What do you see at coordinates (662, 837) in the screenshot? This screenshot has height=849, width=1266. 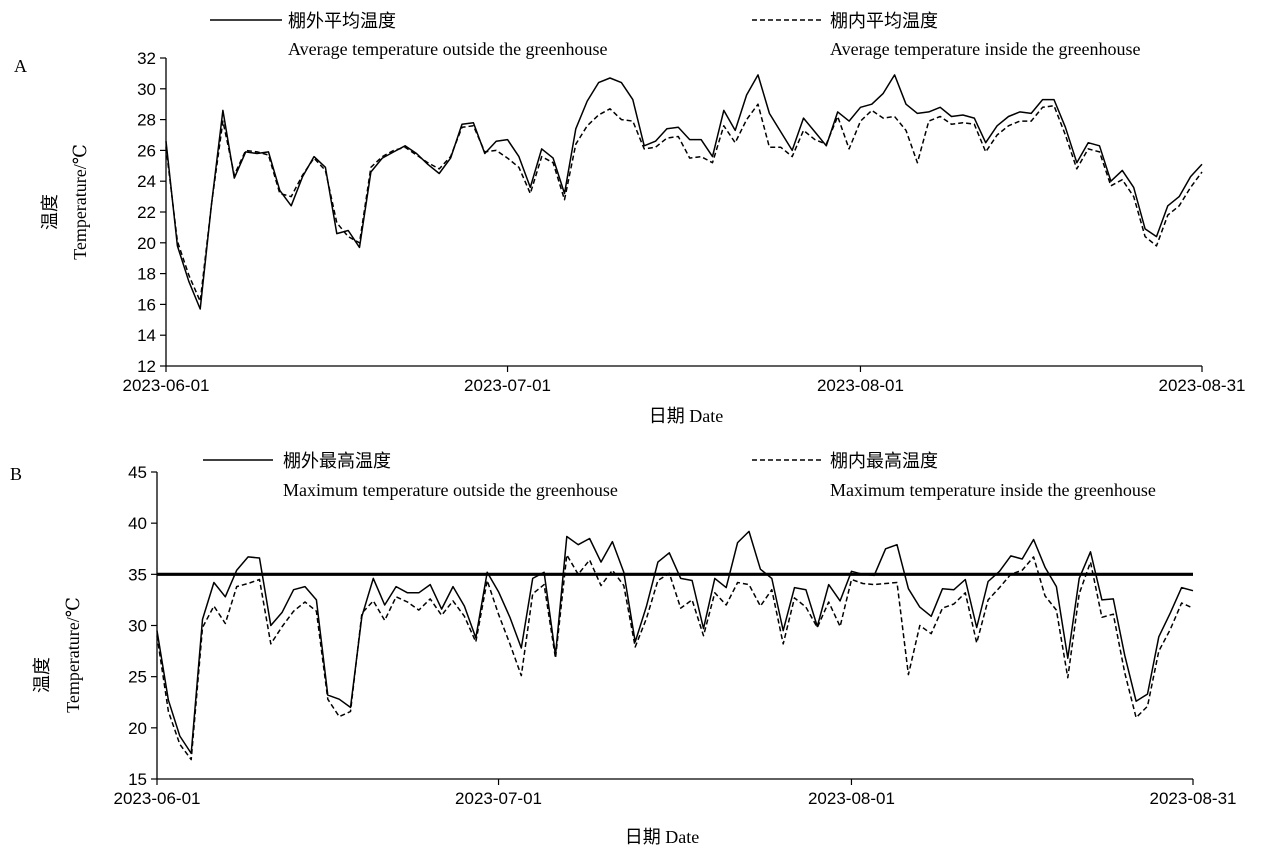 I see `panel-b-xlabel: 日期 Date` at bounding box center [662, 837].